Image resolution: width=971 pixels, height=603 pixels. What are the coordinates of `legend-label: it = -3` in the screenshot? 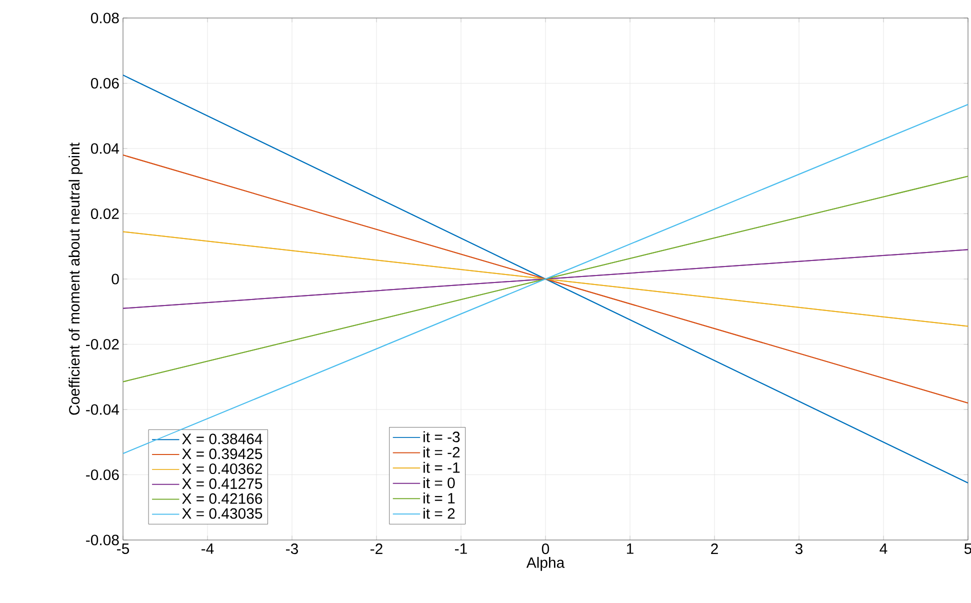 It's located at (442, 436).